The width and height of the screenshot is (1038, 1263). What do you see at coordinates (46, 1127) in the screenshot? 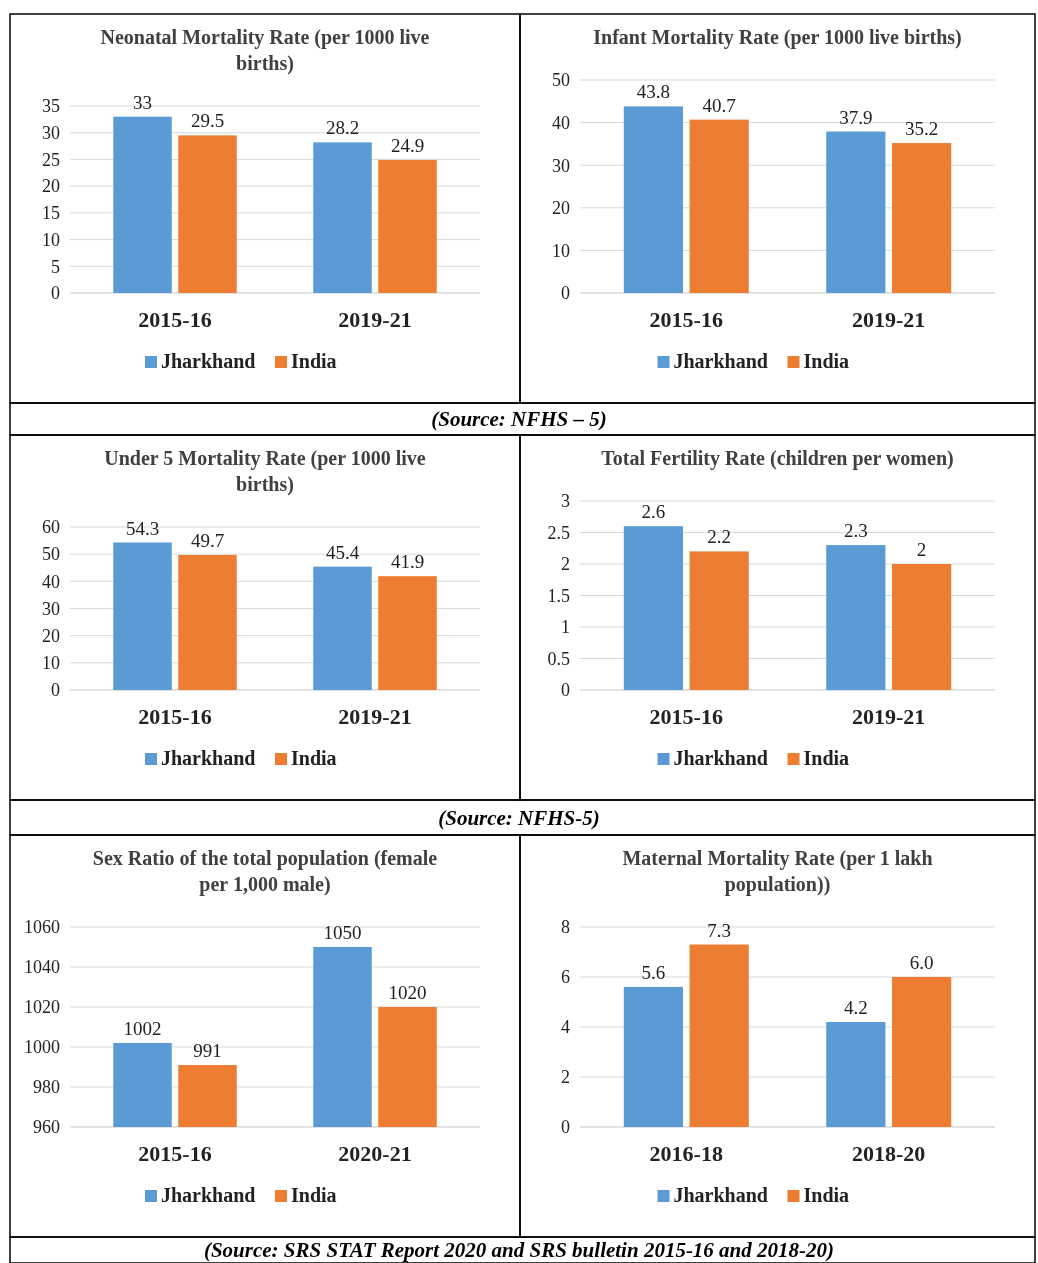
I see `y-tick-label: 960` at bounding box center [46, 1127].